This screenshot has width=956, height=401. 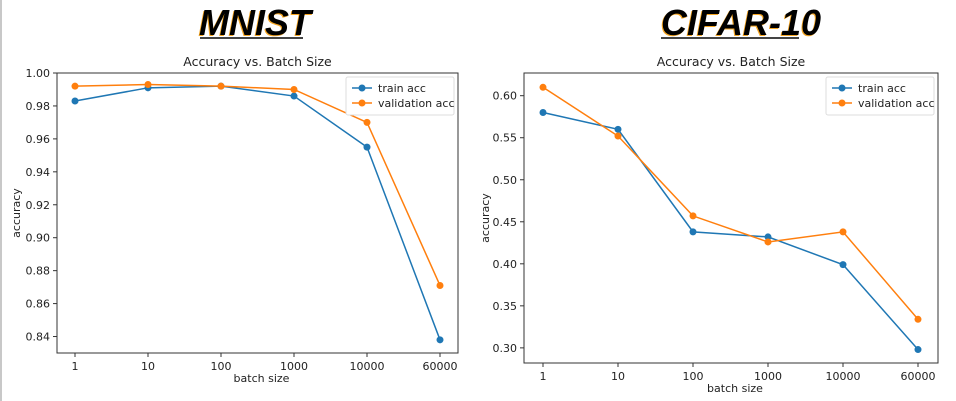 I want to click on cifar-ytick-label: 0.50, so click(x=505, y=180).